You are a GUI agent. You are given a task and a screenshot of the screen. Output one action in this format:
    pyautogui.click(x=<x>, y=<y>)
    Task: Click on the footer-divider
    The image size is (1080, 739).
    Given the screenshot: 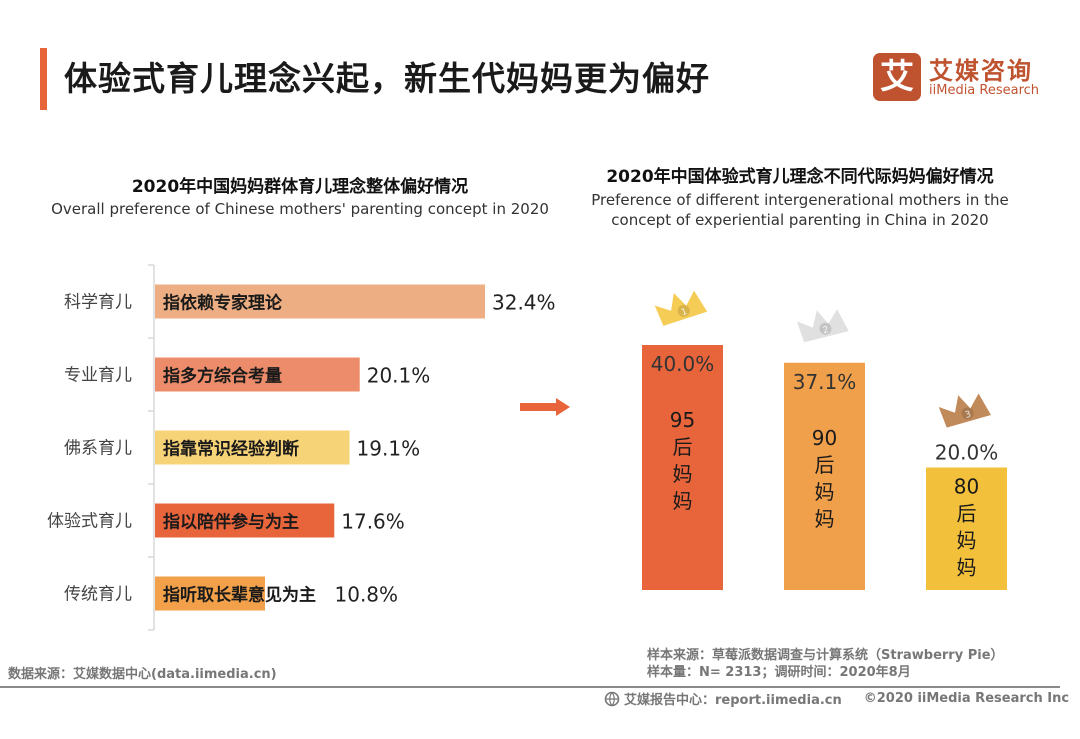 What is the action you would take?
    pyautogui.click(x=530, y=687)
    